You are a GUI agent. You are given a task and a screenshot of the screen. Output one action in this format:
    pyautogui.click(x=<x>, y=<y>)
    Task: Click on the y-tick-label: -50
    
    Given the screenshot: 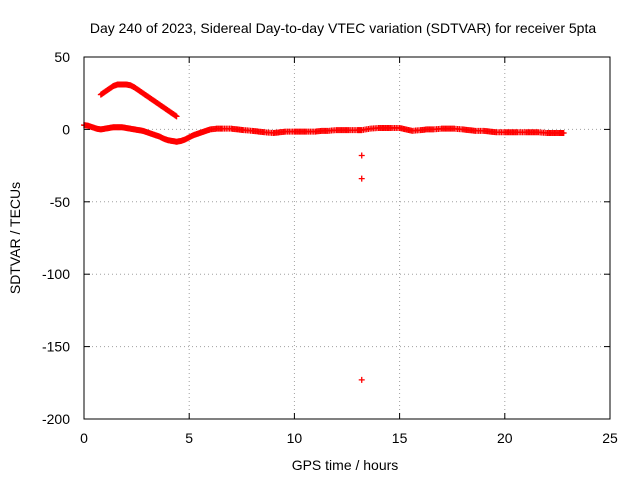 What is the action you would take?
    pyautogui.click(x=60, y=202)
    